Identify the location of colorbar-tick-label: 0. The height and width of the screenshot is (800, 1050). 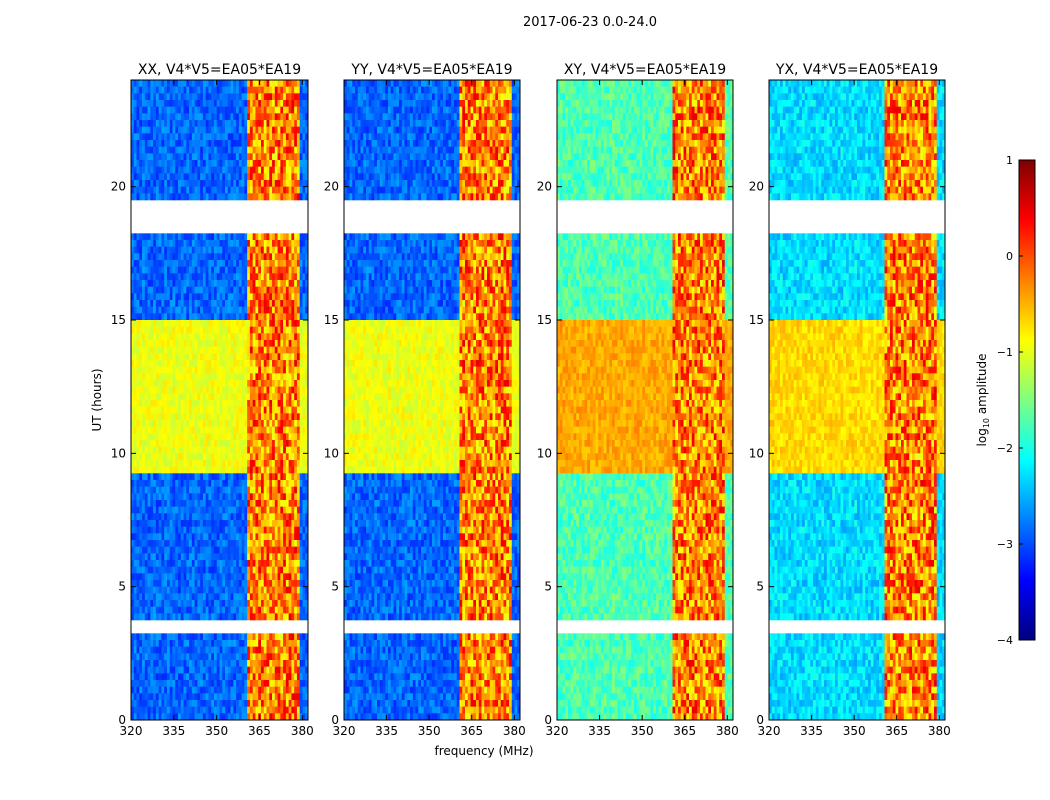
(1009, 256).